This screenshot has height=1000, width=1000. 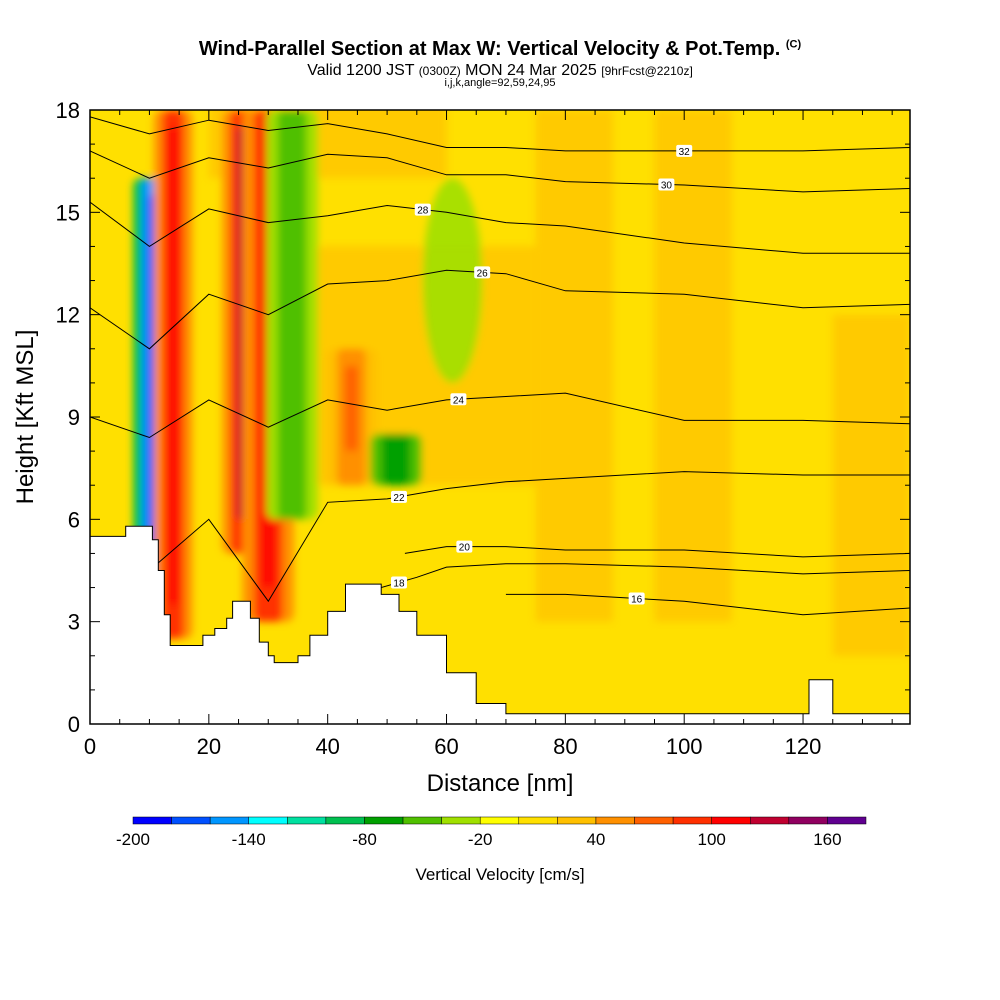 What do you see at coordinates (446, 746) in the screenshot?
I see `x-tick-label: 60` at bounding box center [446, 746].